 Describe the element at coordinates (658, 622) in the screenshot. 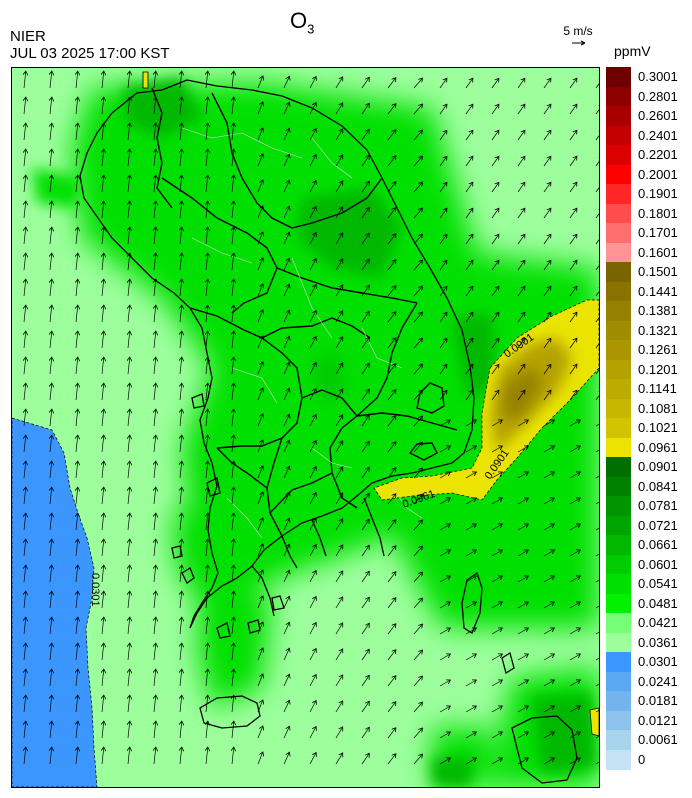

I see `legend-label: 0.0421` at that location.